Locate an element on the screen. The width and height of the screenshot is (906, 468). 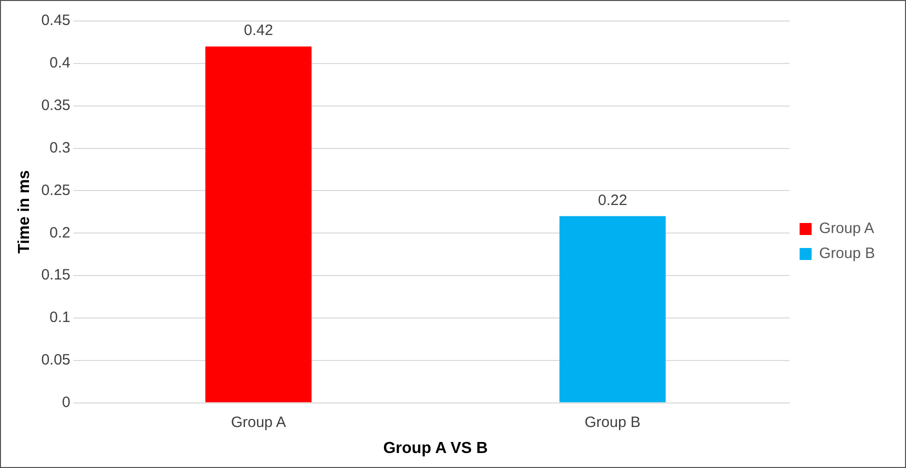
y-tick-label: 0.1 is located at coordinates (60, 317).